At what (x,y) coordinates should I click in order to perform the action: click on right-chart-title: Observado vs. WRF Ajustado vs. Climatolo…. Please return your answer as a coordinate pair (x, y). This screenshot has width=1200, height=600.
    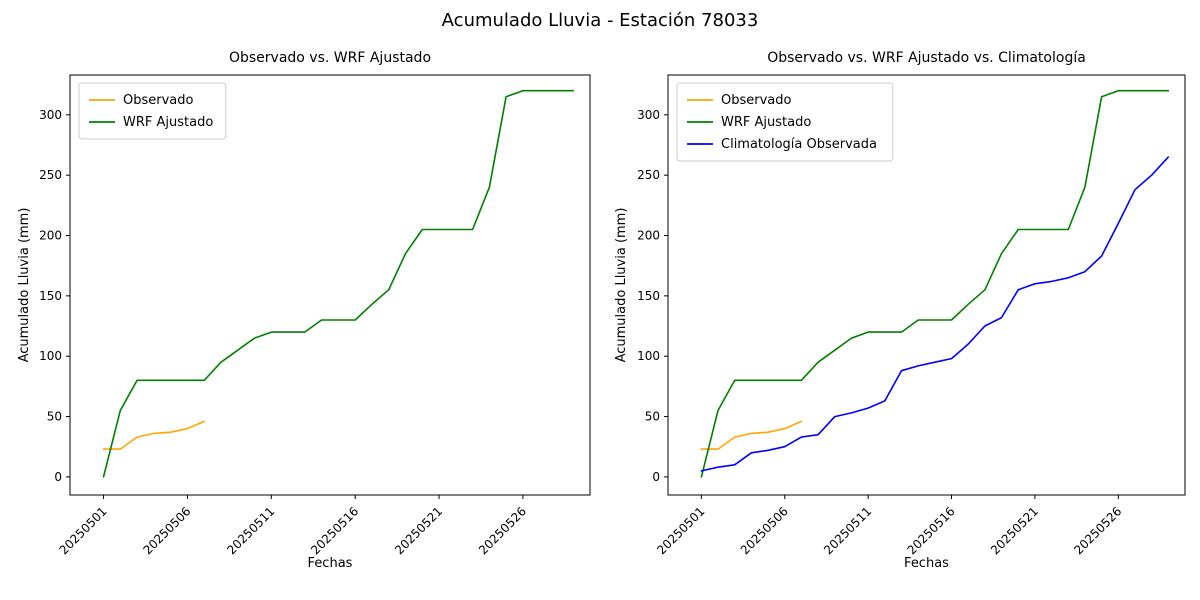
    Looking at the image, I should click on (926, 58).